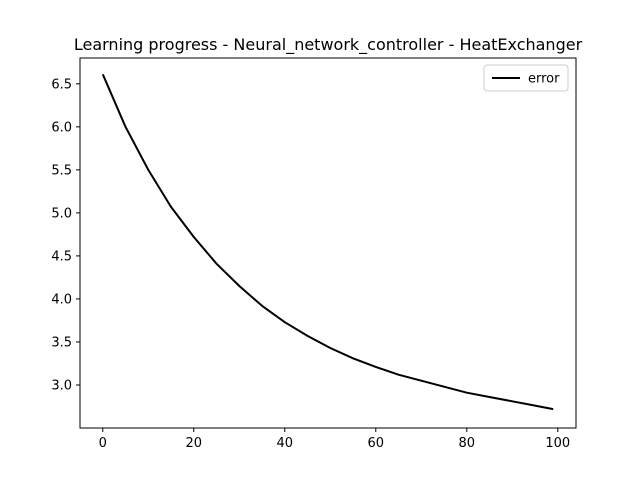 The height and width of the screenshot is (480, 640). What do you see at coordinates (284, 443) in the screenshot?
I see `x-tick-label: 40` at bounding box center [284, 443].